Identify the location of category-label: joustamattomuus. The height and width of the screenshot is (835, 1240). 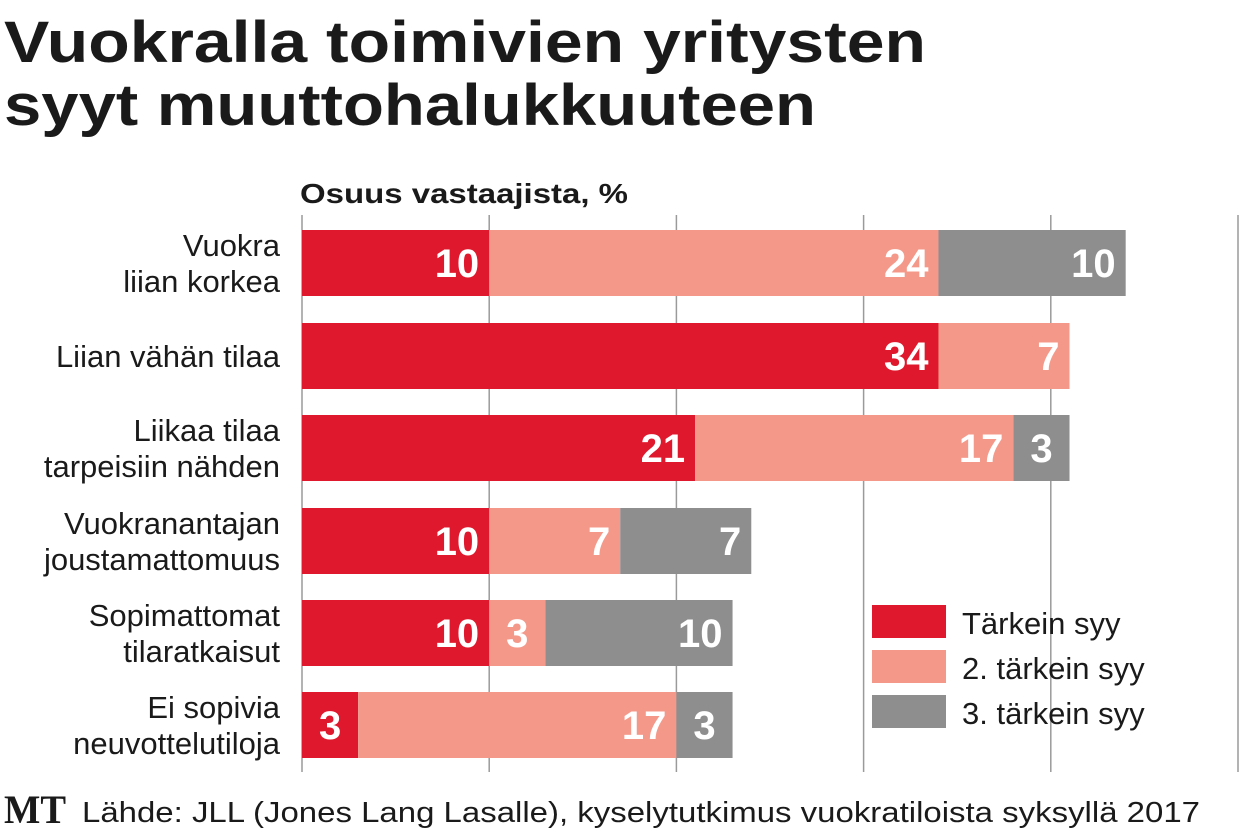
(161, 559).